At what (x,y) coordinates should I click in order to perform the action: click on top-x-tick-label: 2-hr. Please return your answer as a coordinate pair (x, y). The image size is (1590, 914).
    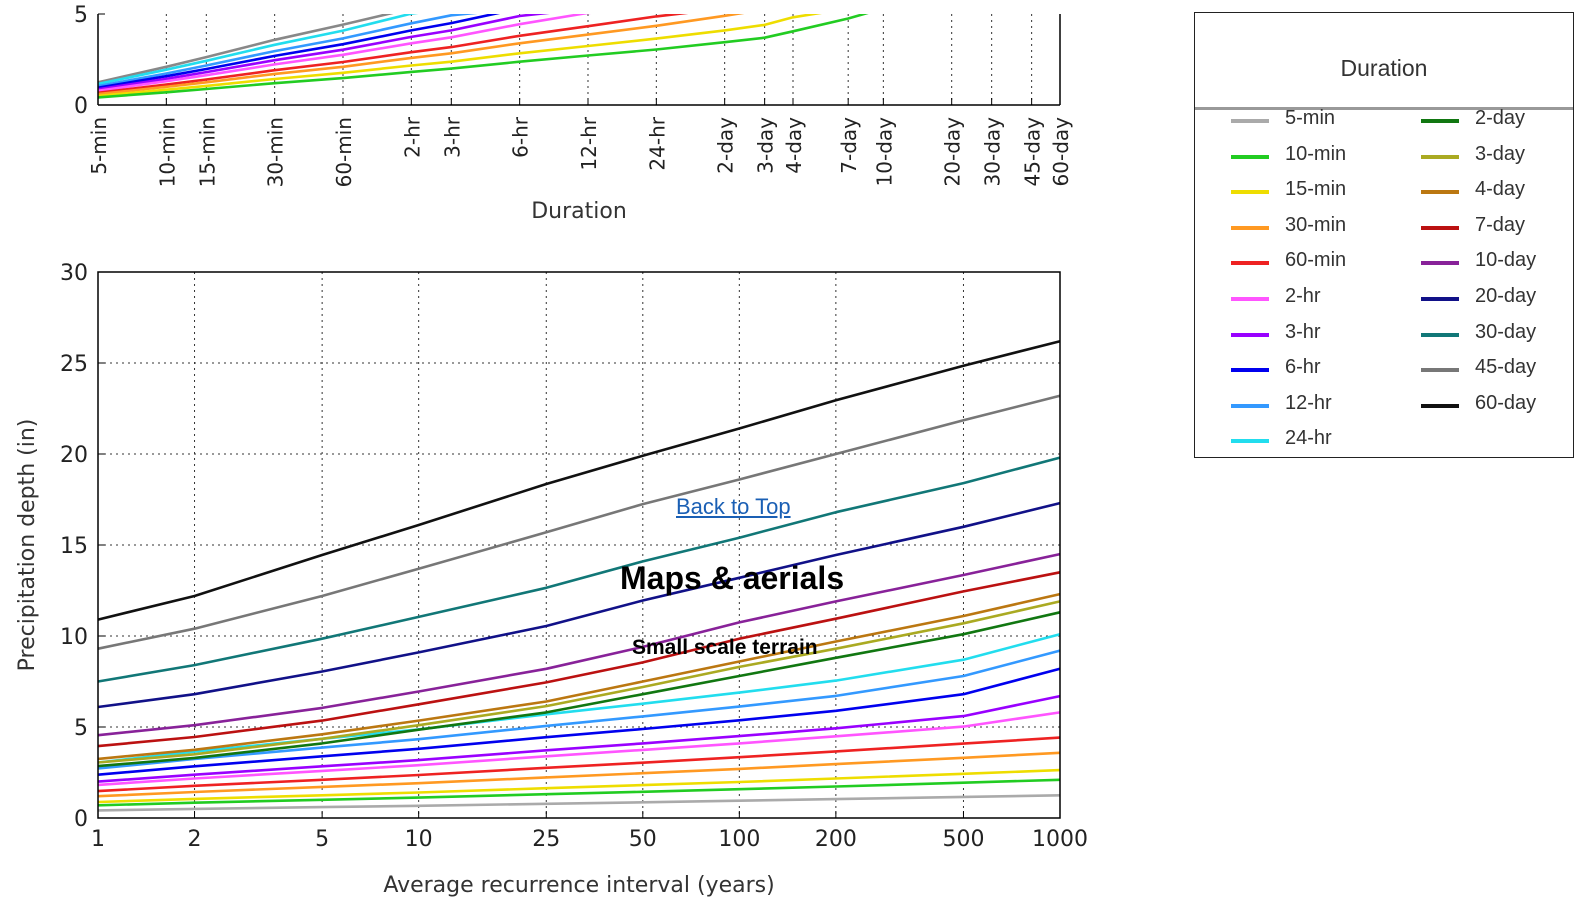
    Looking at the image, I should click on (412, 137).